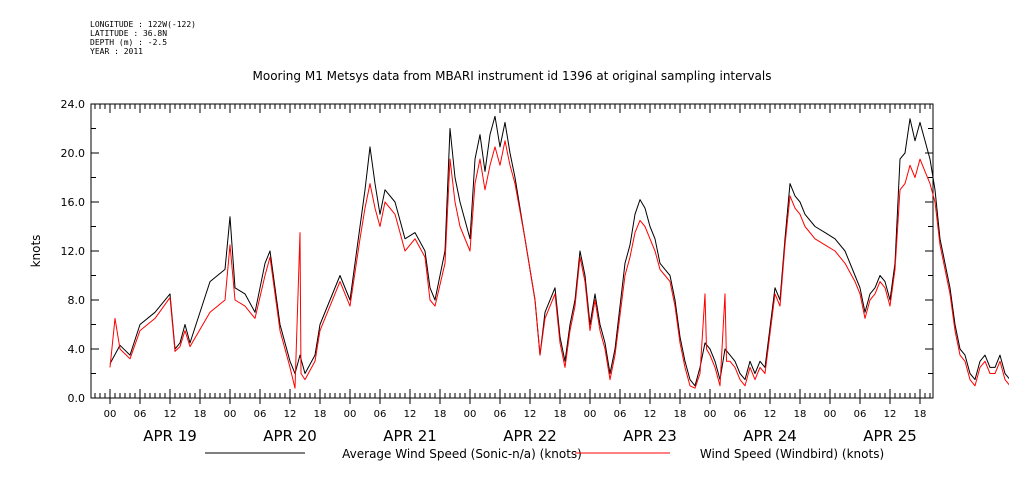 The width and height of the screenshot is (1009, 504). I want to click on y-tick-label: 16.0, so click(73, 202).